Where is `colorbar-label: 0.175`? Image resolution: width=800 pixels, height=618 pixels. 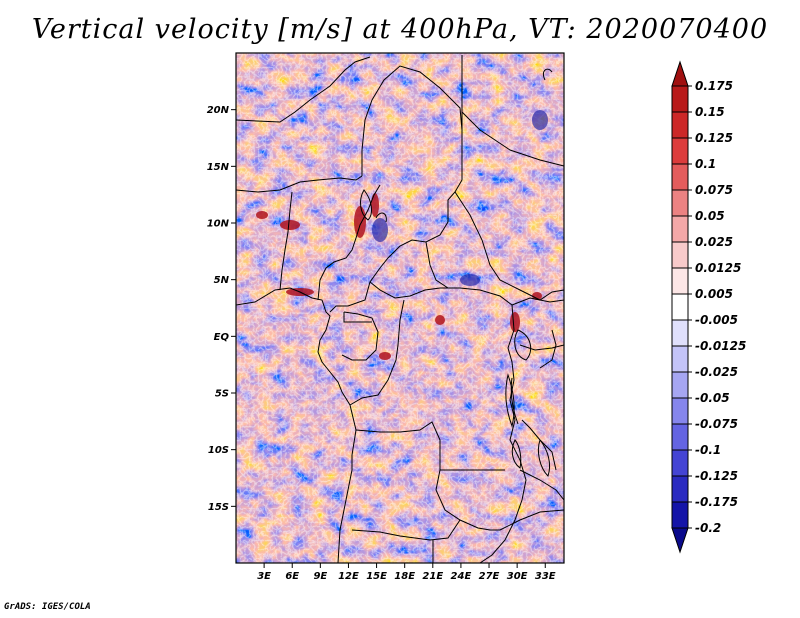
colorbar-label: 0.175 is located at coordinates (714, 86).